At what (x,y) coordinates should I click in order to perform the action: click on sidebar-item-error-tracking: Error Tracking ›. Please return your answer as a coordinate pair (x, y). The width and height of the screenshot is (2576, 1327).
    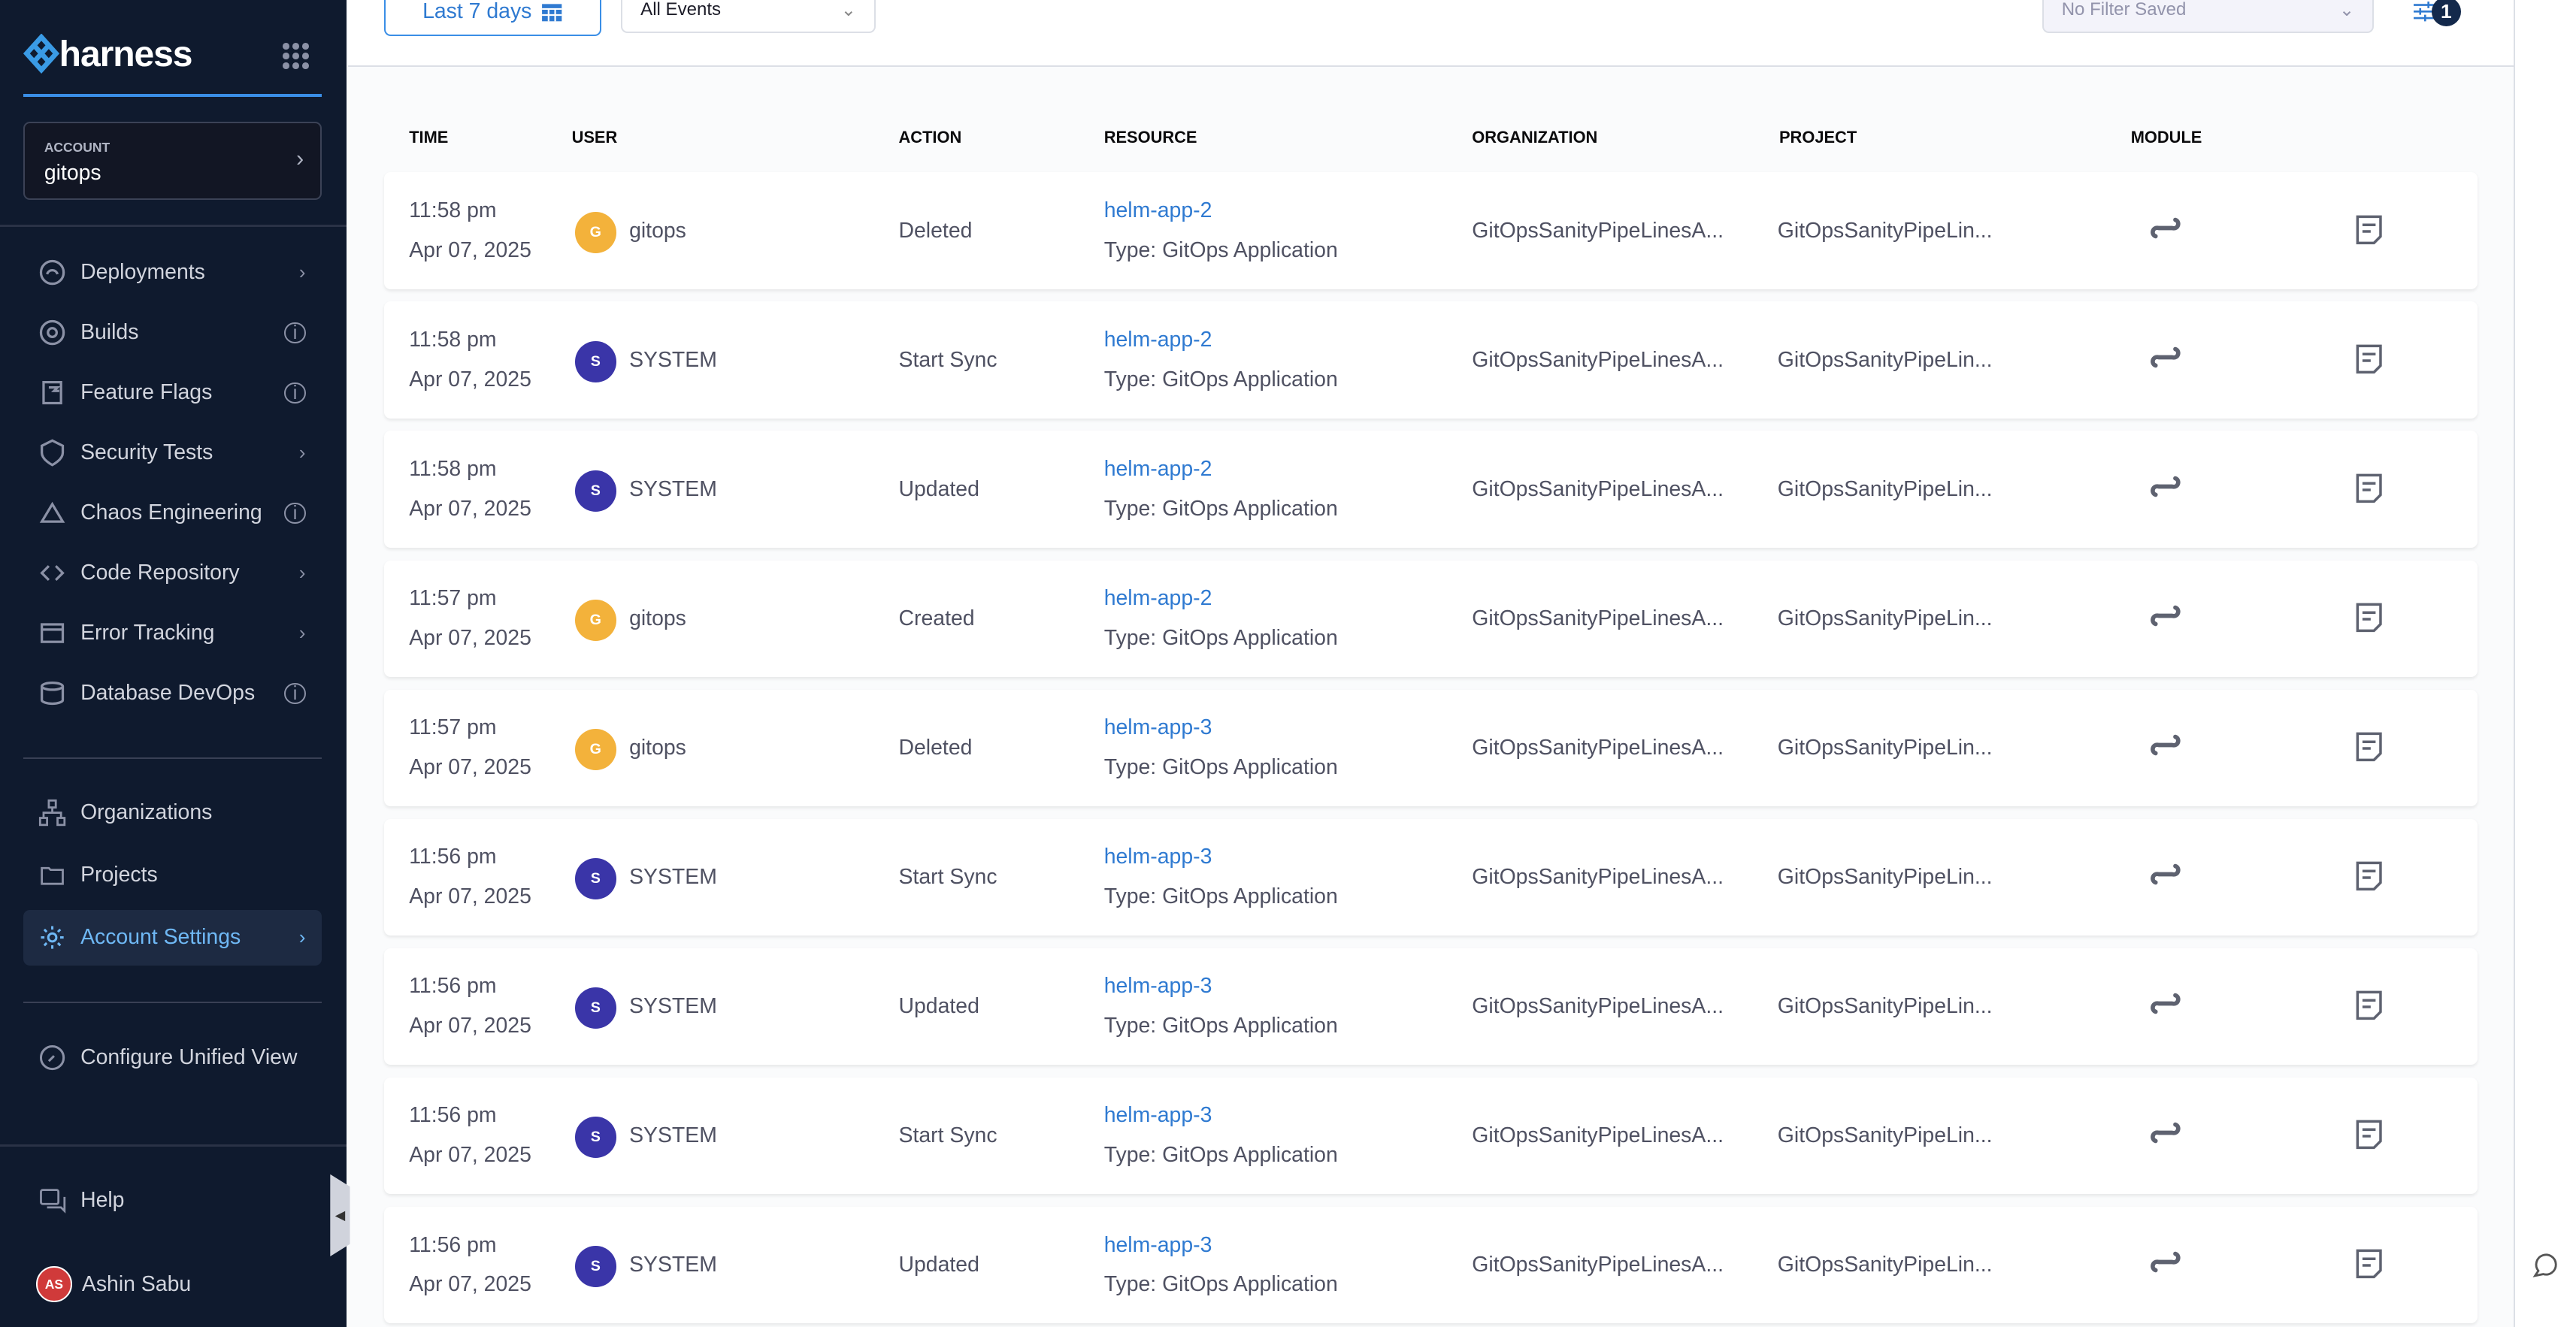
    Looking at the image, I should click on (172, 633).